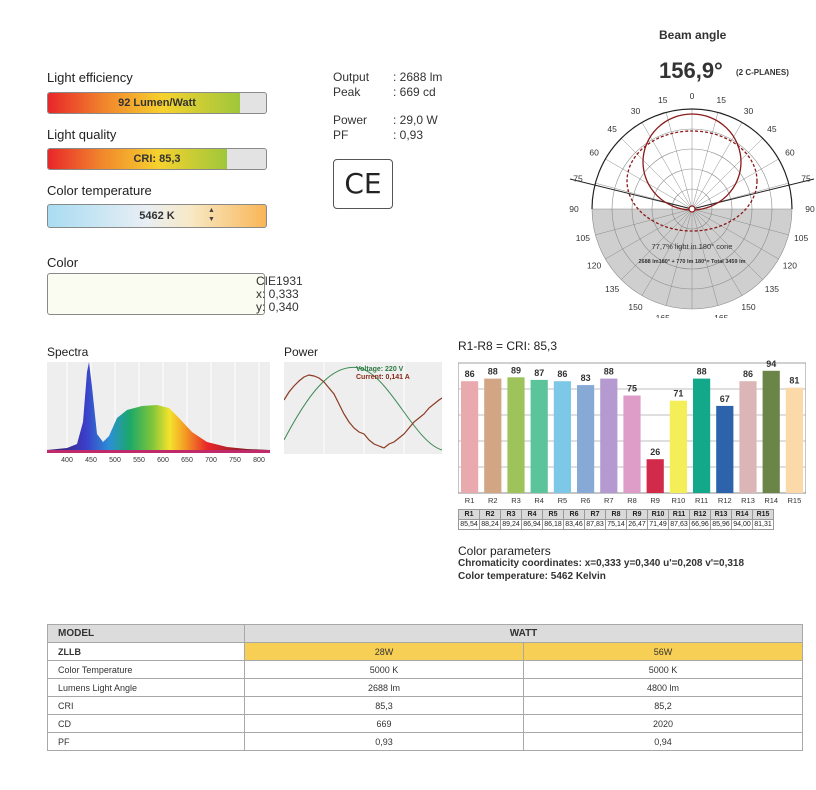 Image resolution: width=816 pixels, height=790 pixels. Describe the element at coordinates (146, 651) in the screenshot. I see `model-name: ZLLB` at that location.